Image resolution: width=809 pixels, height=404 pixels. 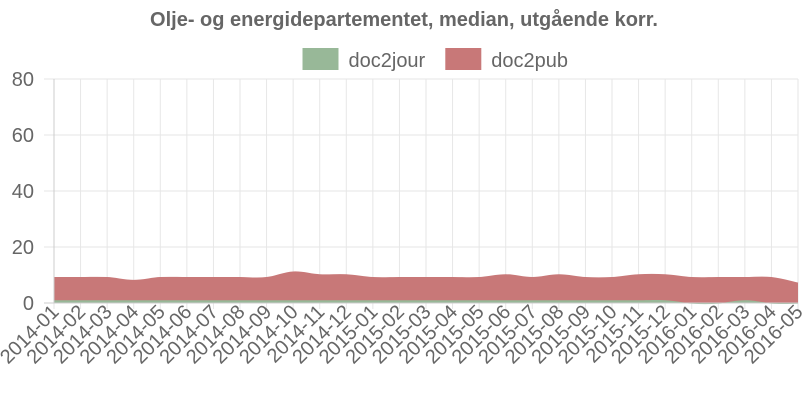 I want to click on y-tick-label: 20, so click(x=23, y=248).